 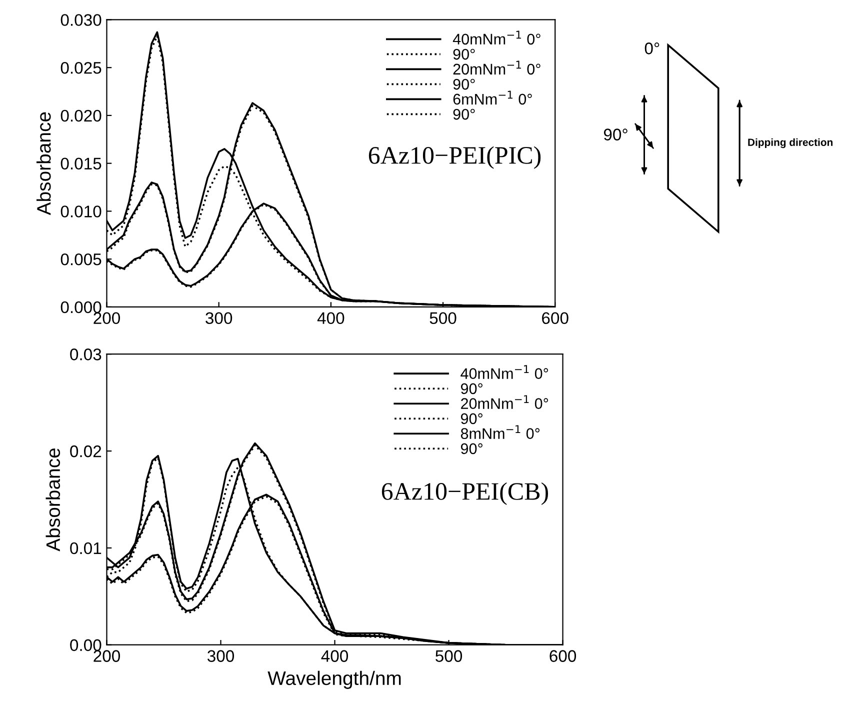 What do you see at coordinates (492, 97) in the screenshot?
I see `legend-label: 6mNm$^{−1}$ 0°` at bounding box center [492, 97].